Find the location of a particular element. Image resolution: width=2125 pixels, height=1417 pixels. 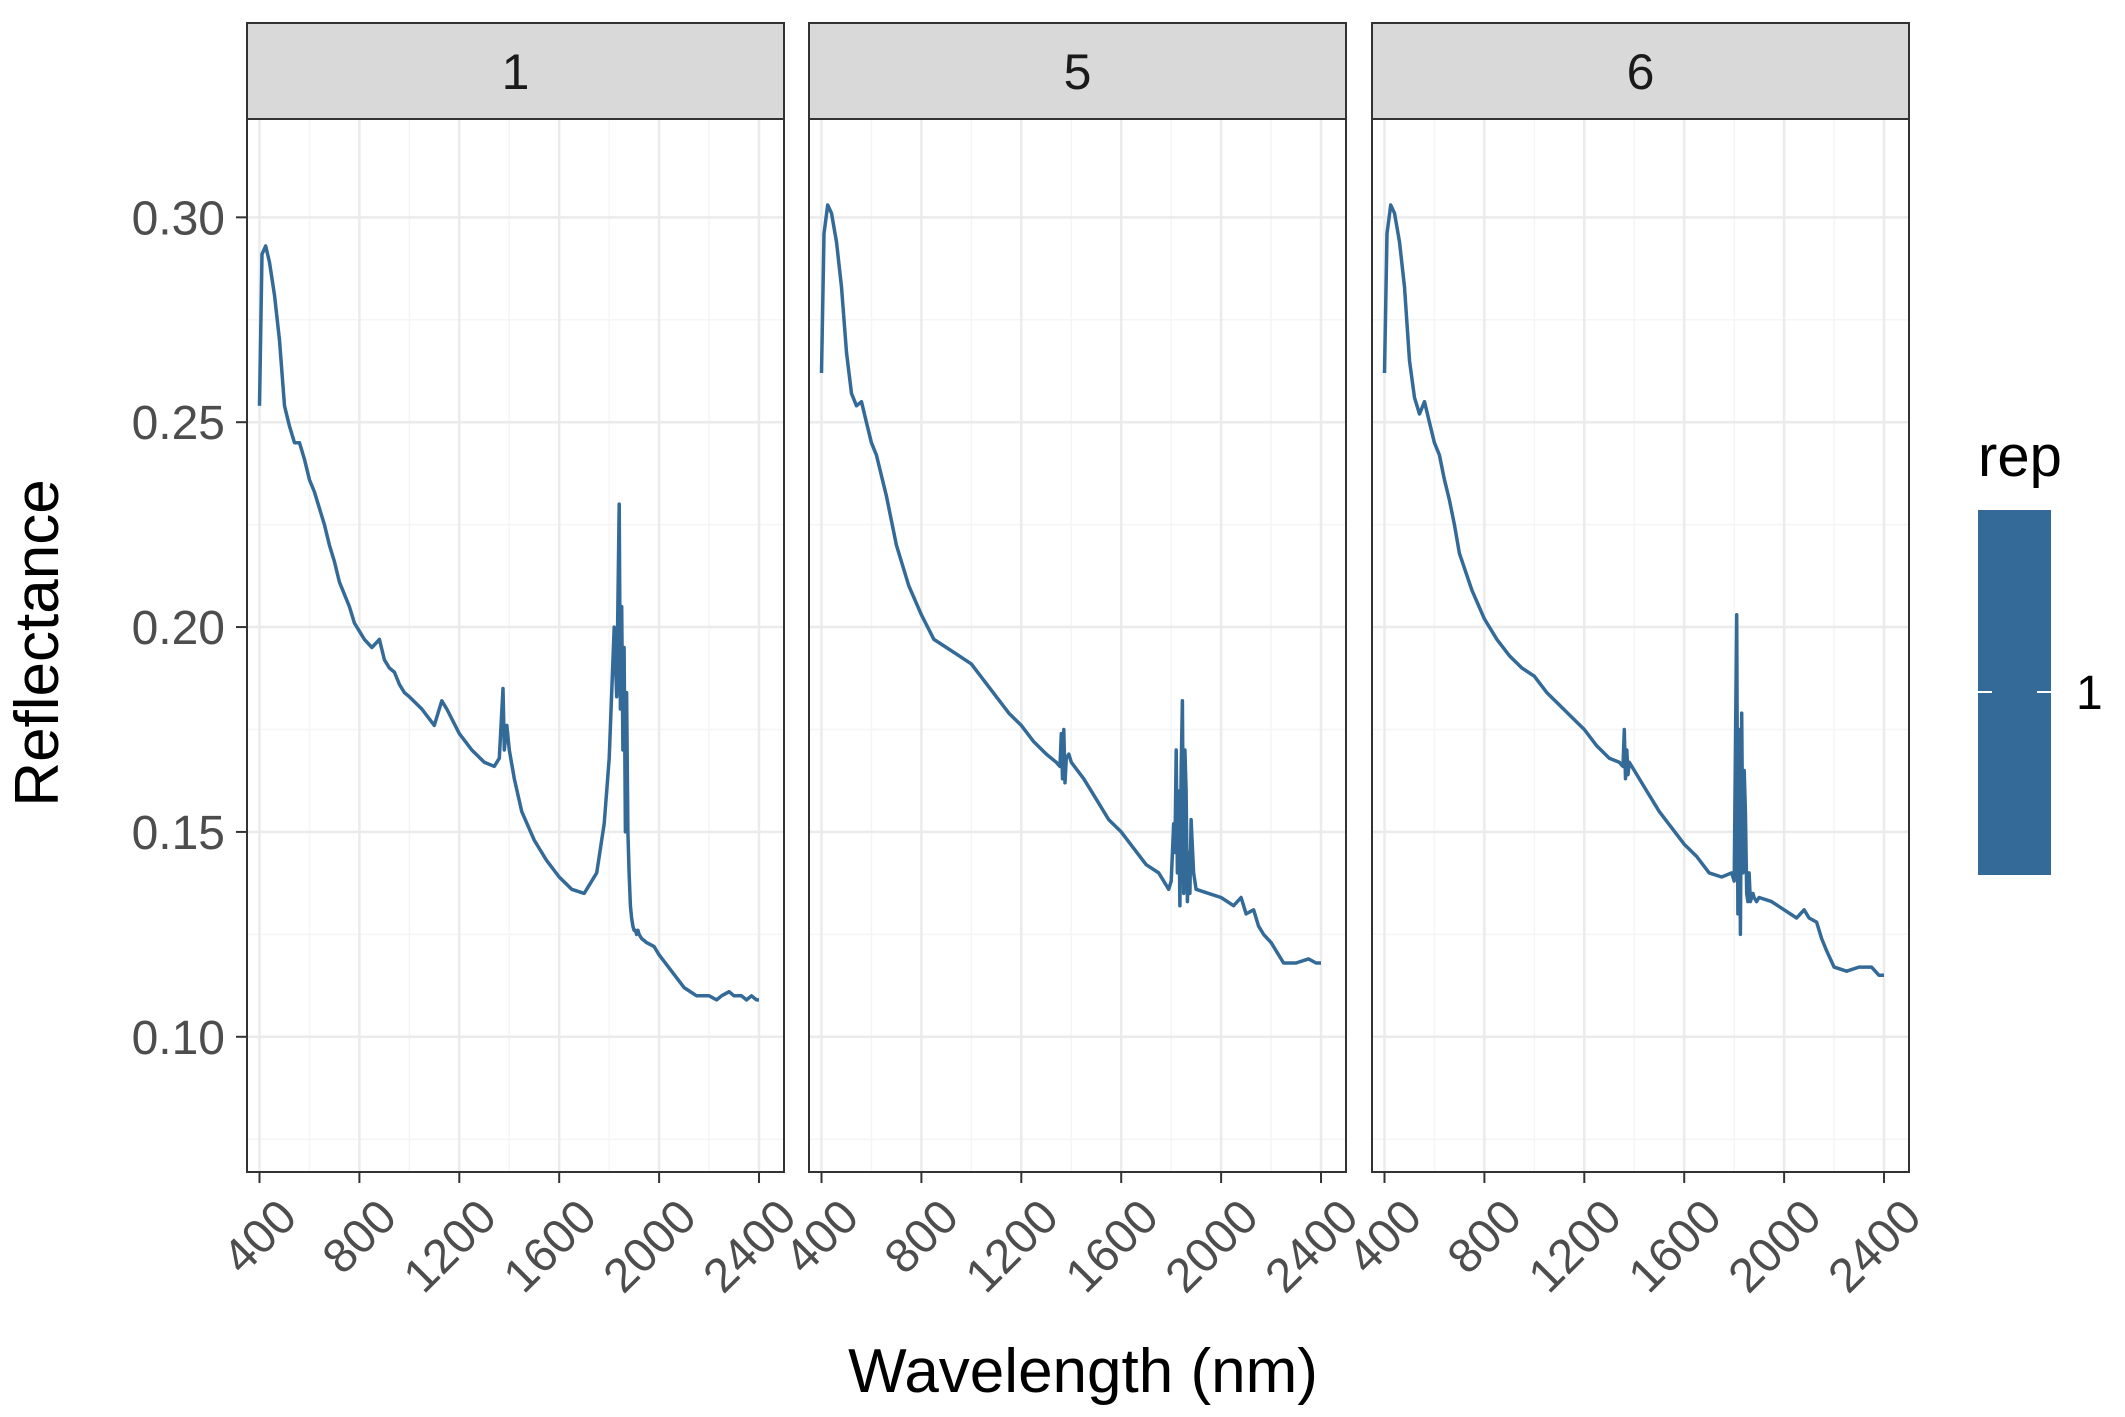

y-tick-label: 0.10 is located at coordinates (178, 1038).